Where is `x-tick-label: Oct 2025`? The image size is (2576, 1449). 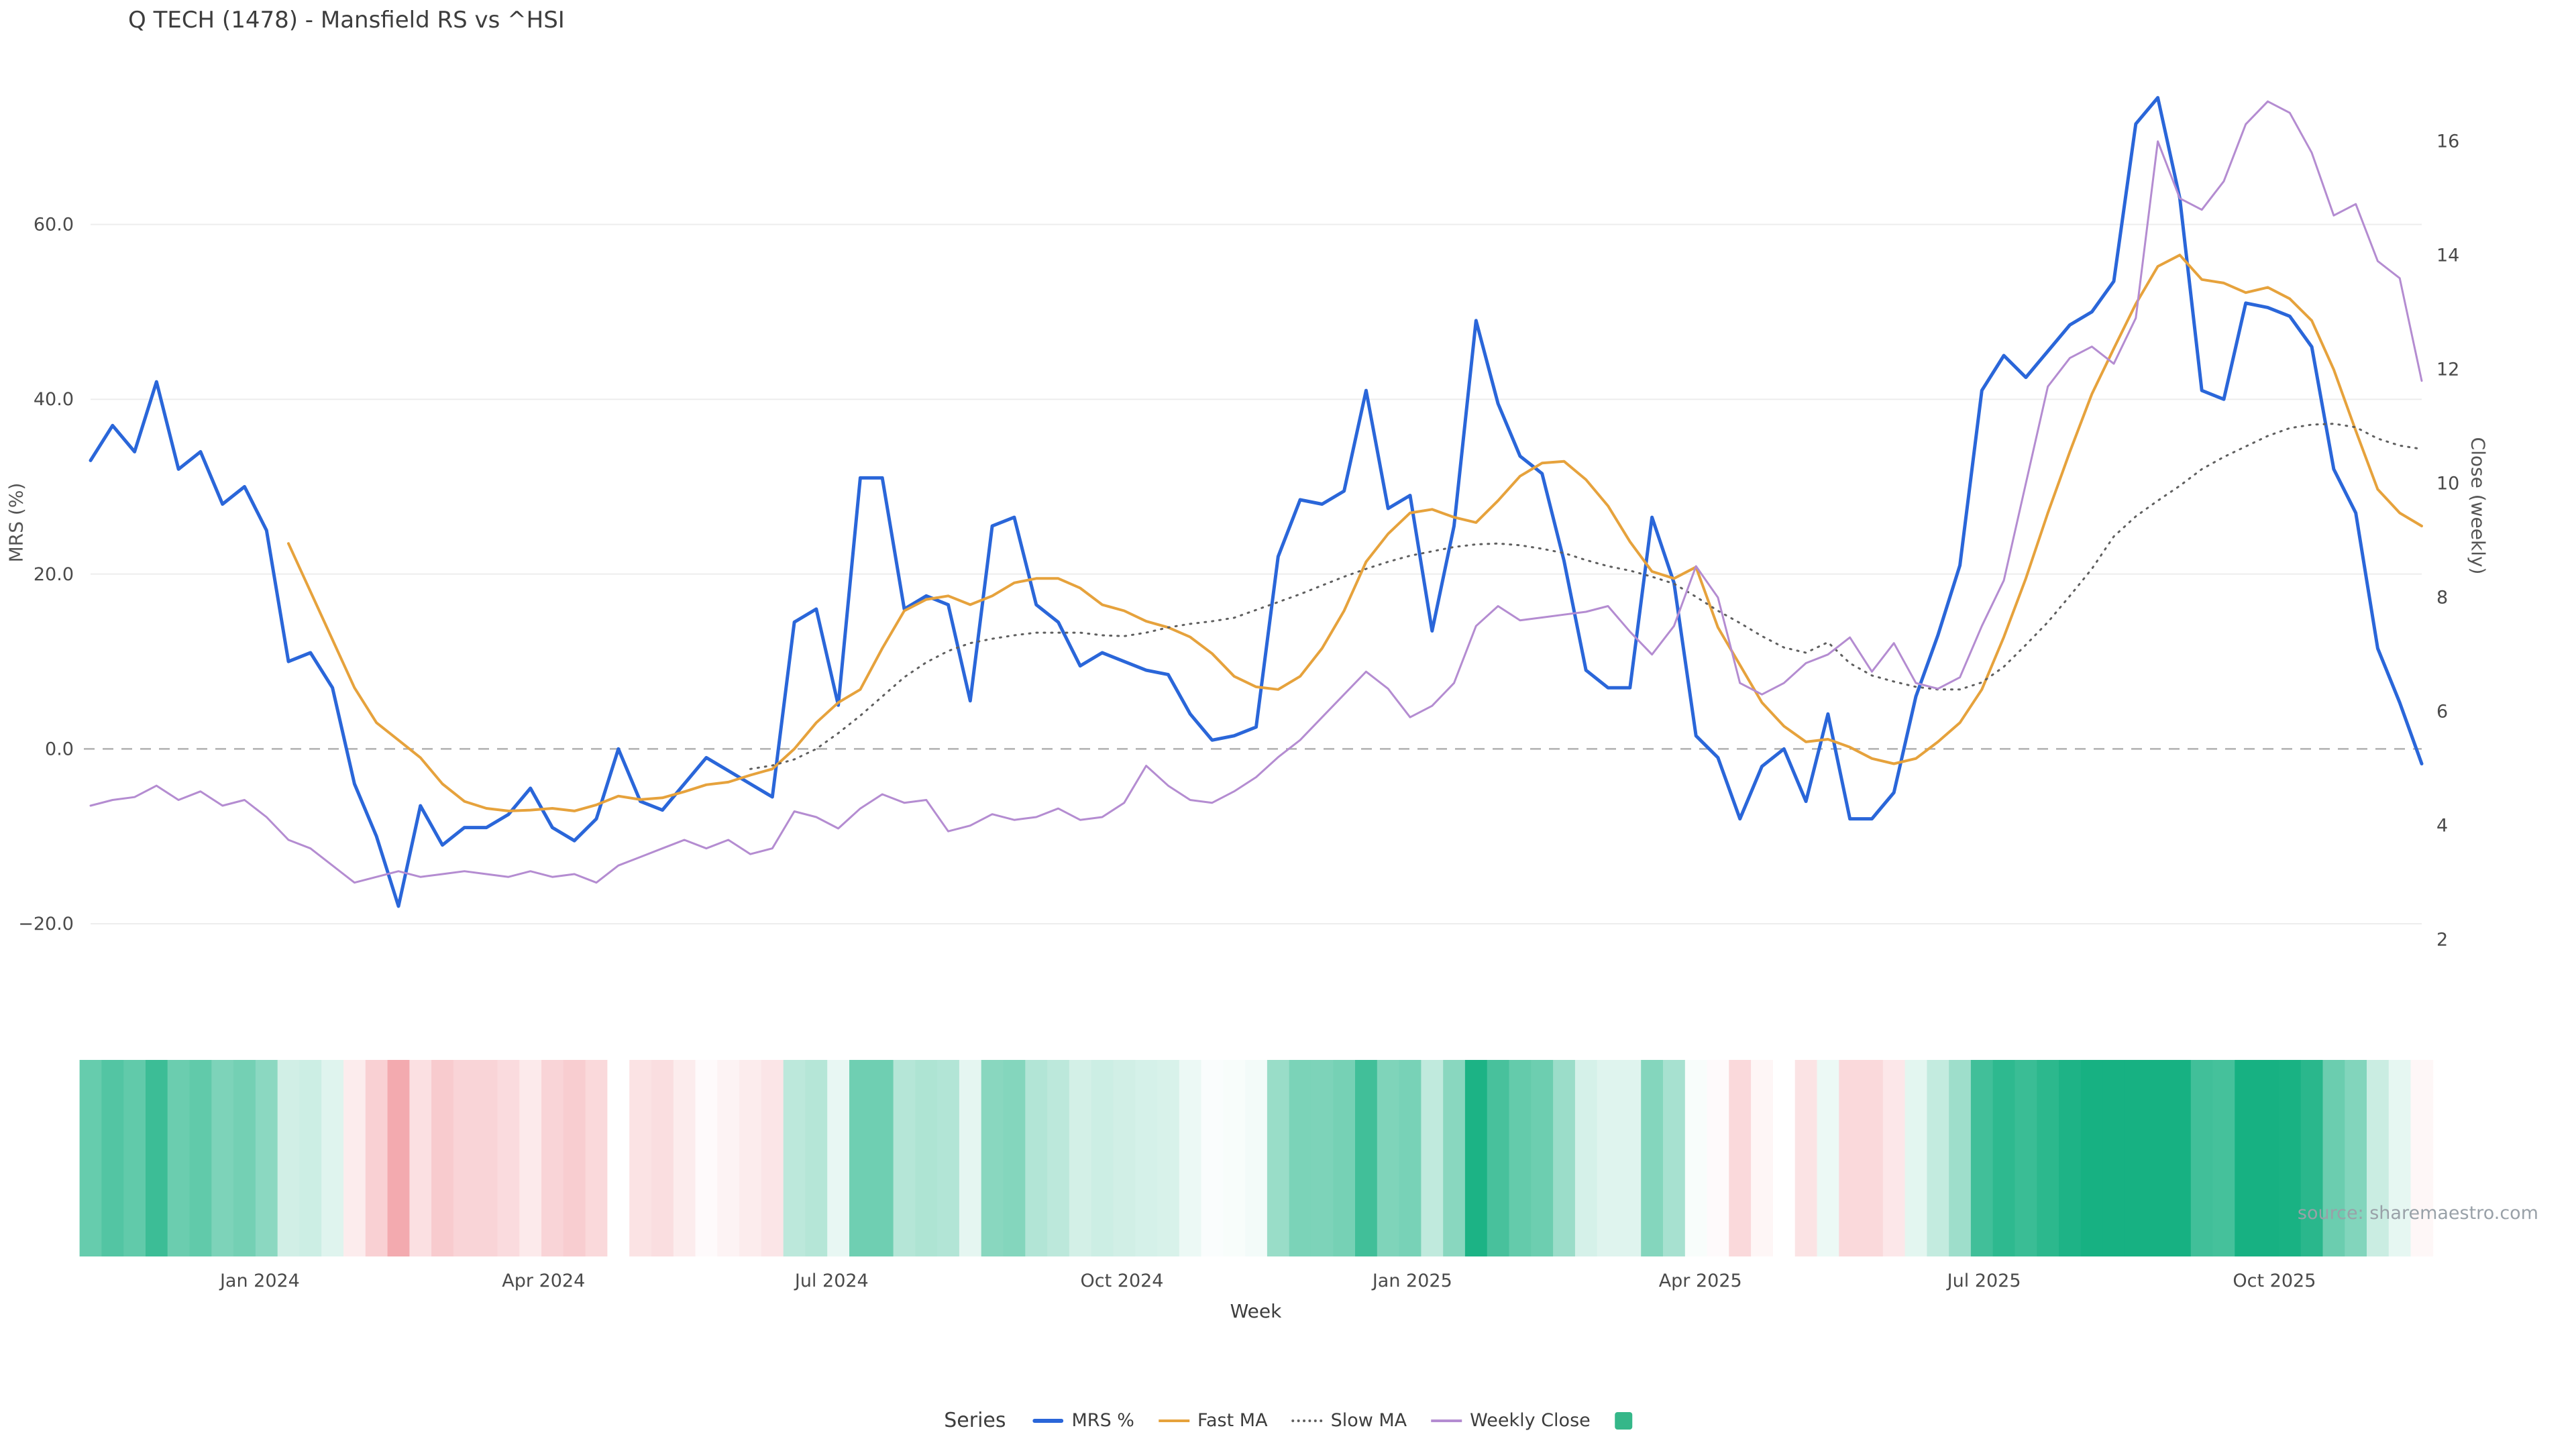 x-tick-label: Oct 2025 is located at coordinates (2274, 1281).